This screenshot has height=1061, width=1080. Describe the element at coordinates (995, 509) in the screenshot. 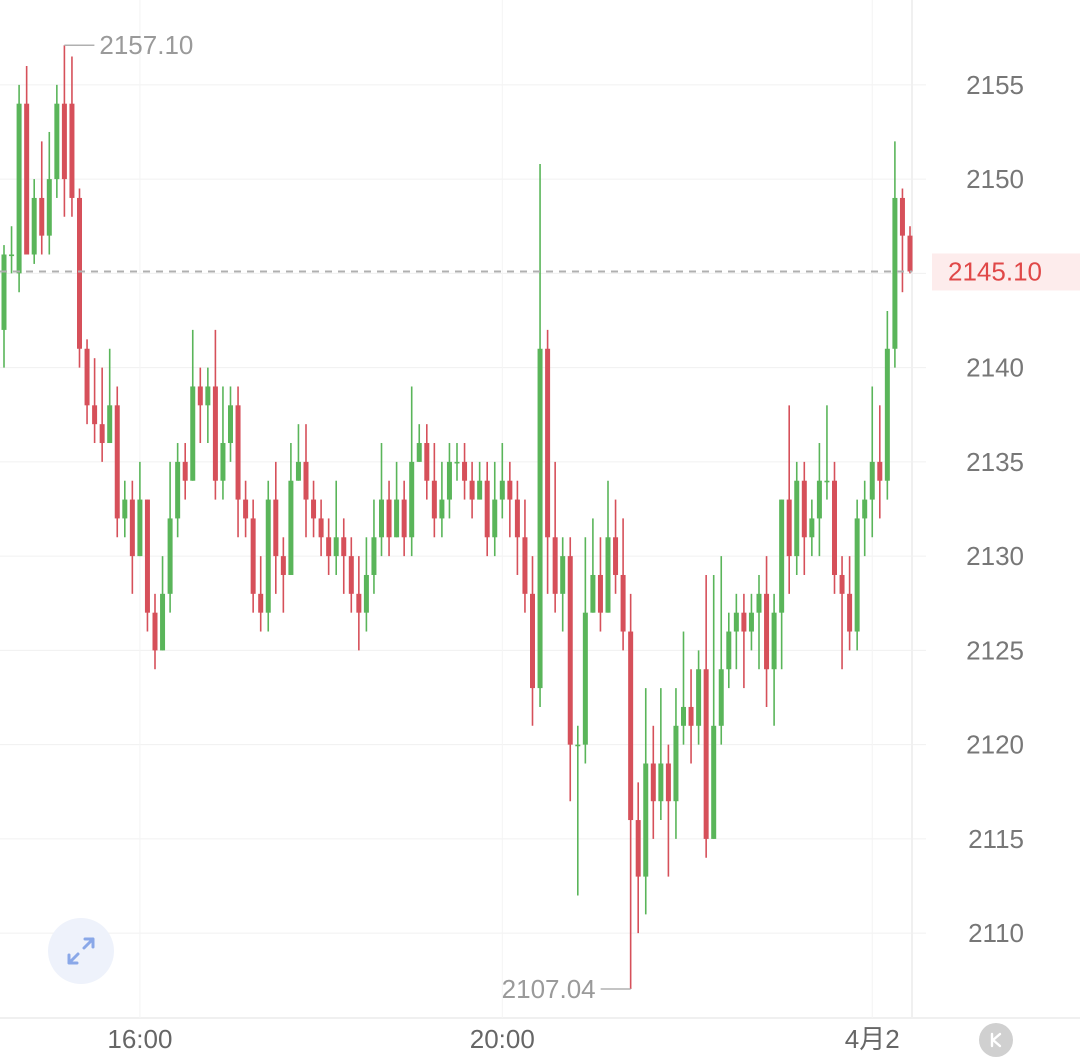

I see `y-axis: 2155215021452140213521302125212021152110` at that location.